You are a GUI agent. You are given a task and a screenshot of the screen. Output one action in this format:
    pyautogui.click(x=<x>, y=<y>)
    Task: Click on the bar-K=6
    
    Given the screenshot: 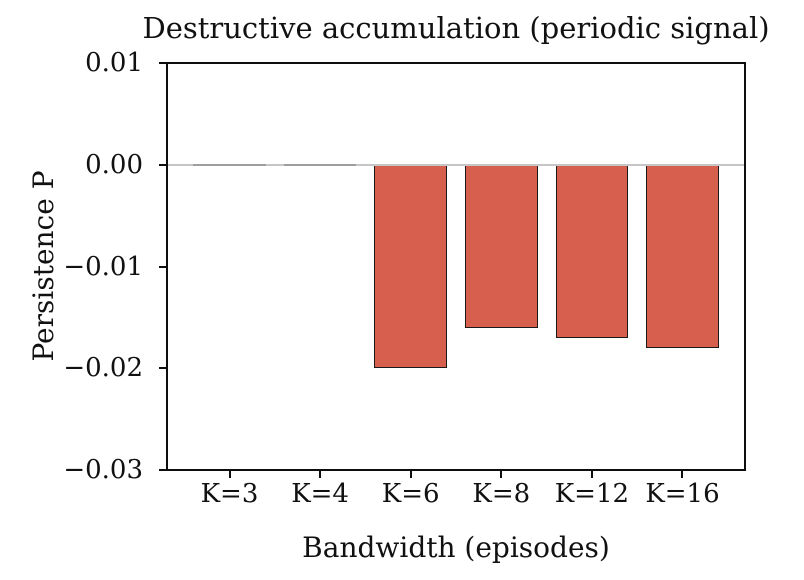 What is the action you would take?
    pyautogui.click(x=410, y=266)
    